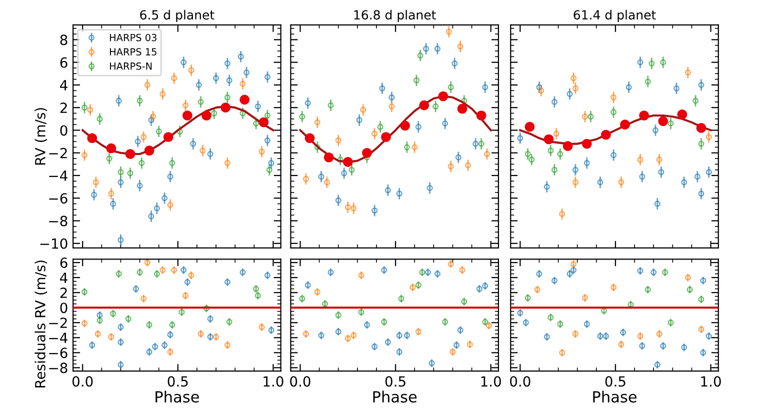 The height and width of the screenshot is (416, 761). Describe the element at coordinates (64, 40) in the screenshot. I see `y-tick-label: 8` at that location.